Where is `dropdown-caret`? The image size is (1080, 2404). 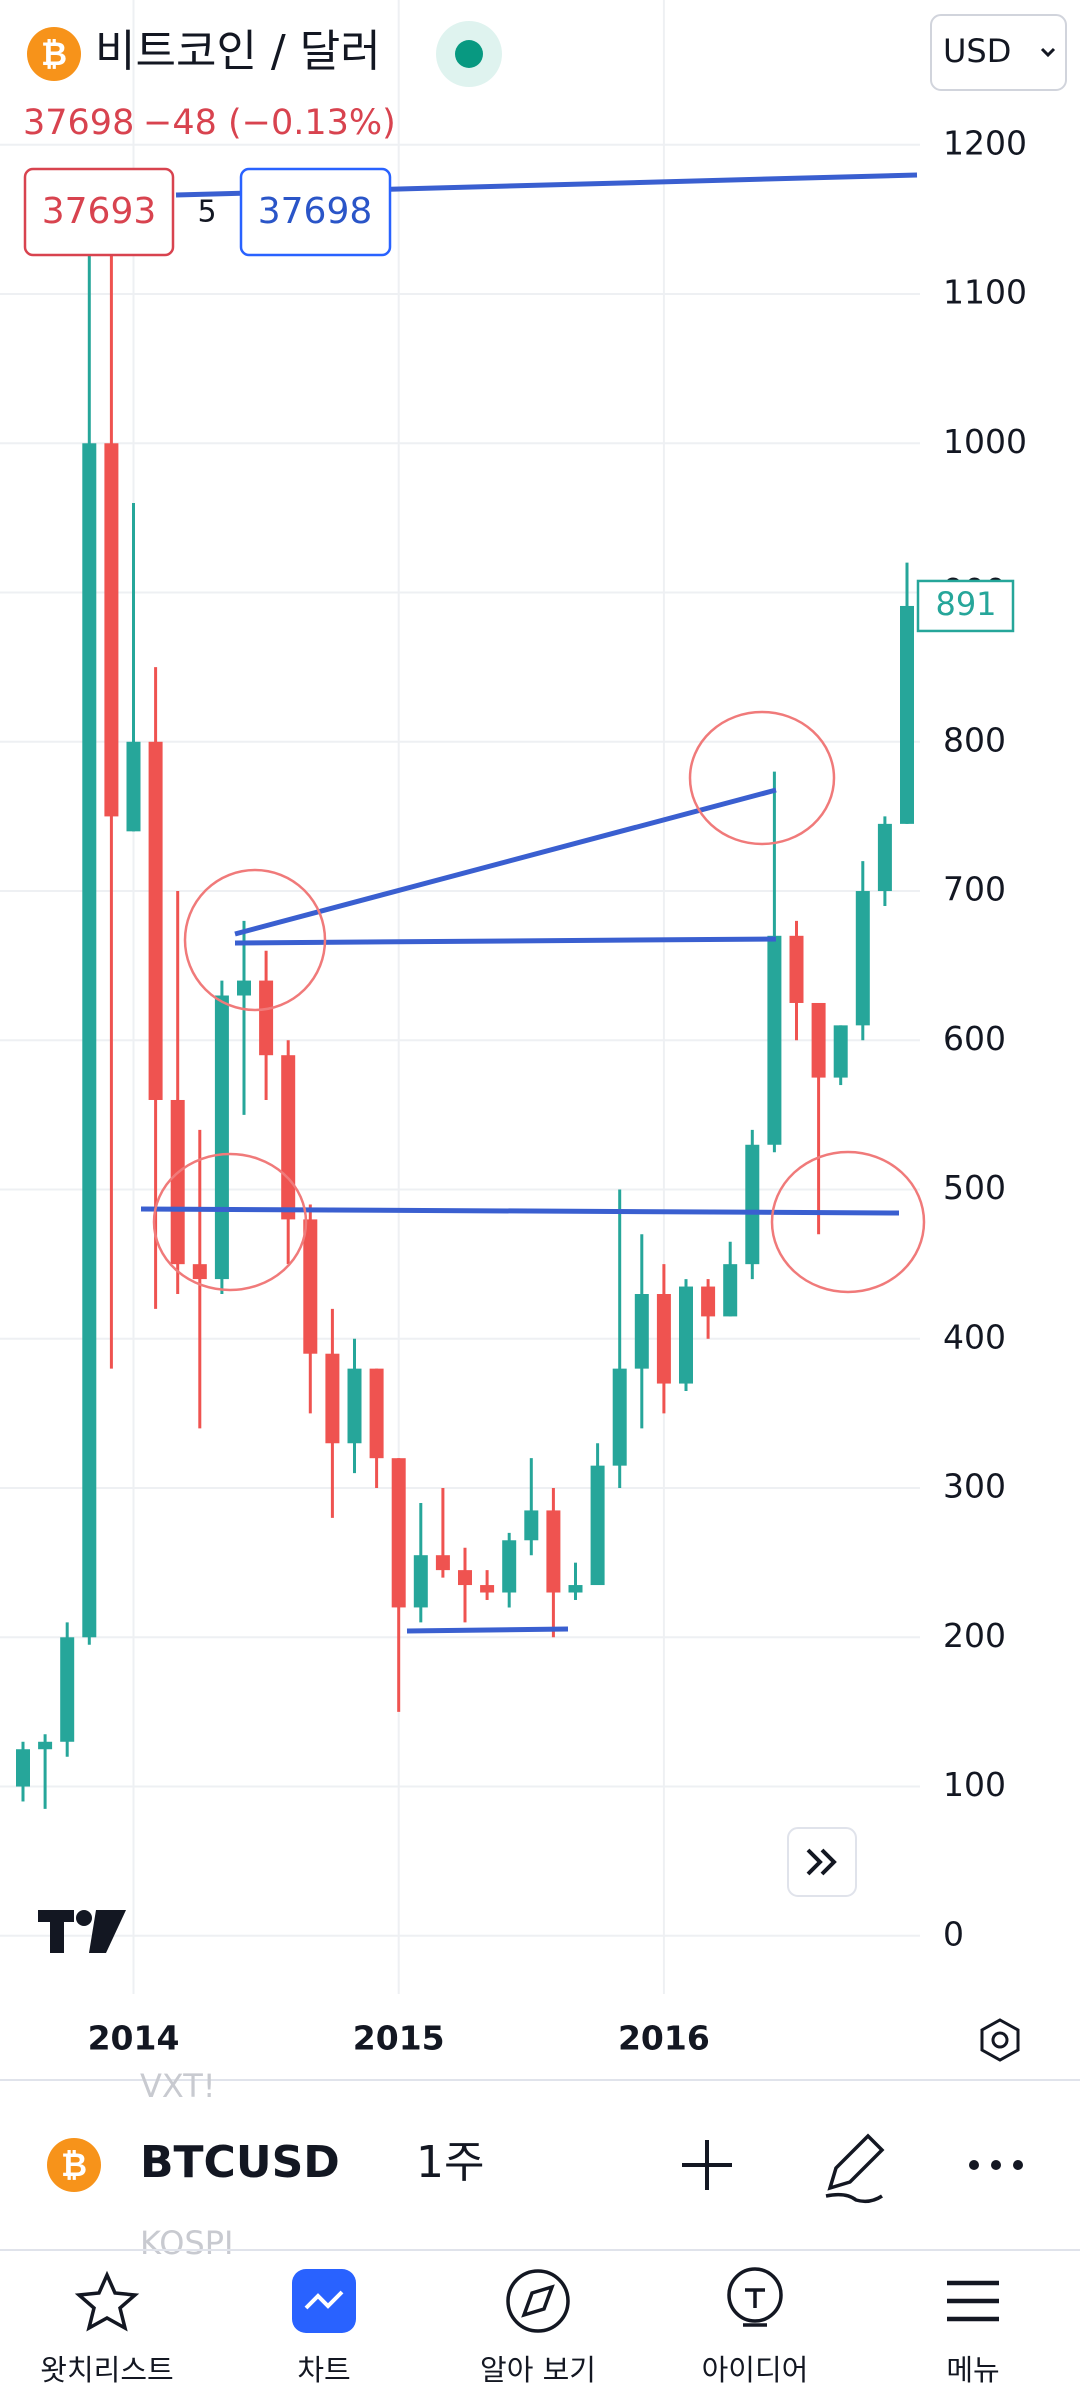 dropdown-caret is located at coordinates (1048, 52).